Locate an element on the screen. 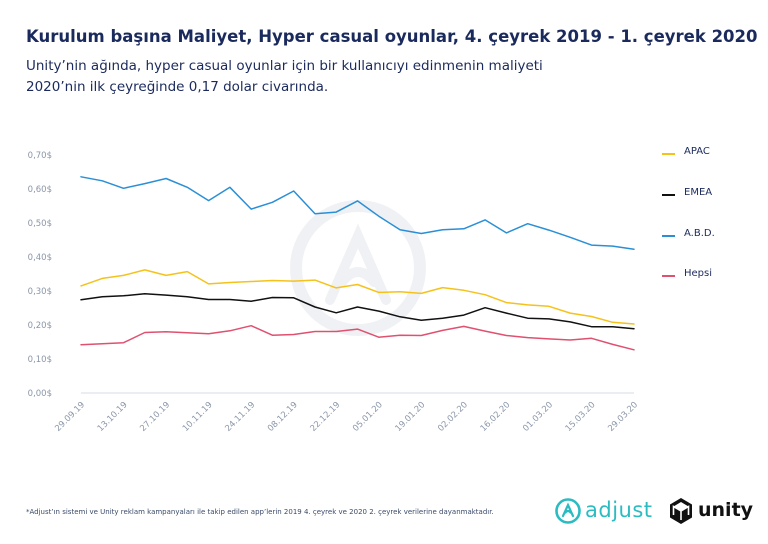 This screenshot has width=768, height=544. x-tick-label: 29.03.20 is located at coordinates (623, 417).